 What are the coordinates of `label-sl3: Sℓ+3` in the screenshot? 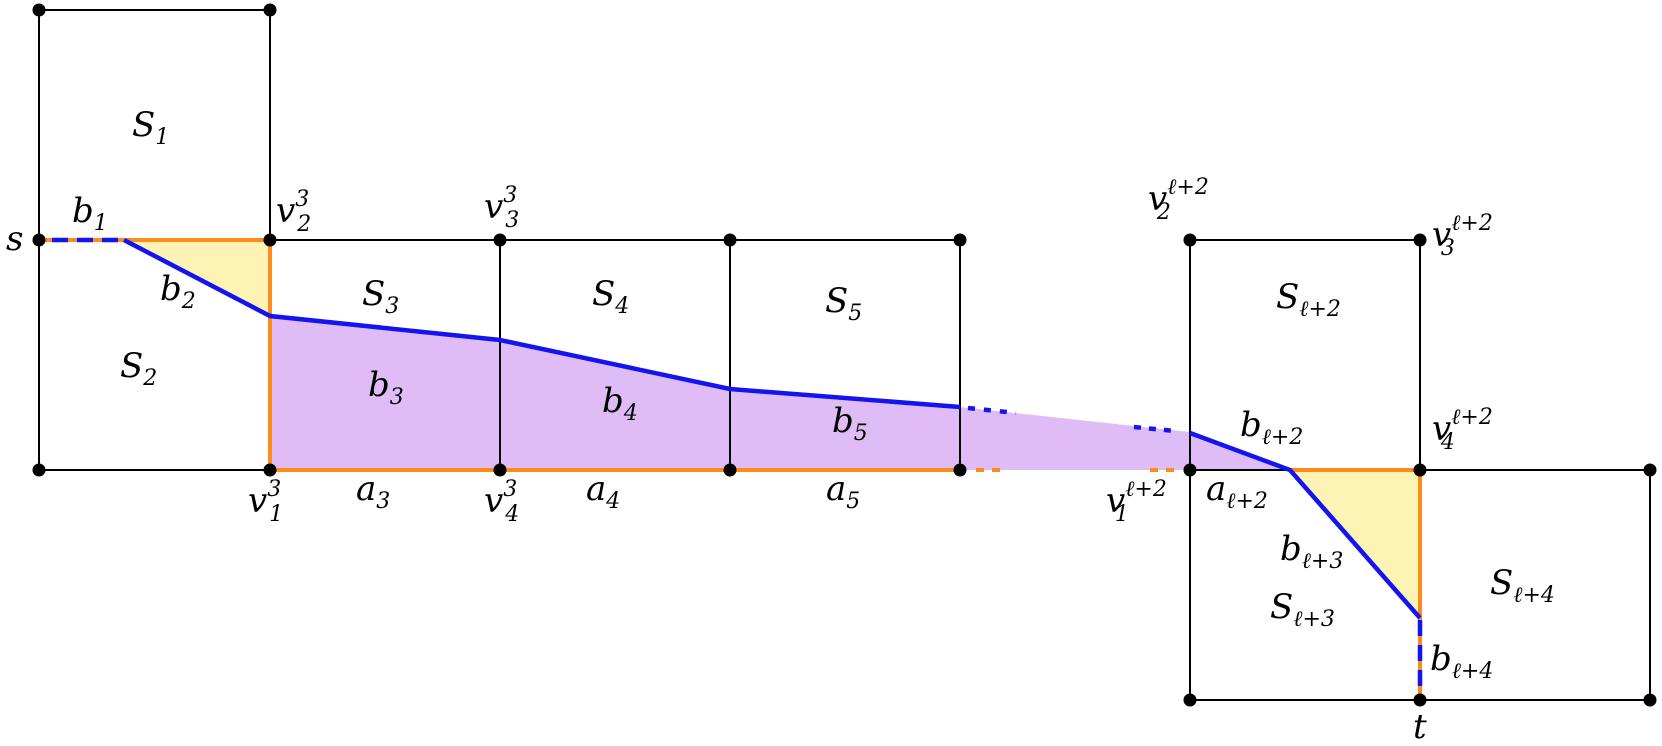 It's located at (1302, 609).